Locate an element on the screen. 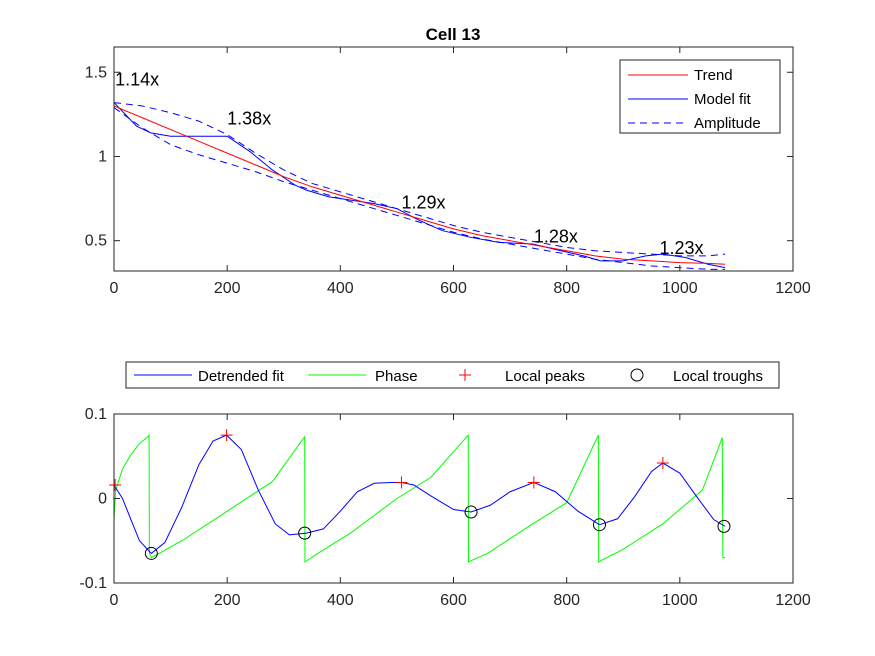 This screenshot has width=875, height=656. top-legend-box is located at coordinates (700, 96).